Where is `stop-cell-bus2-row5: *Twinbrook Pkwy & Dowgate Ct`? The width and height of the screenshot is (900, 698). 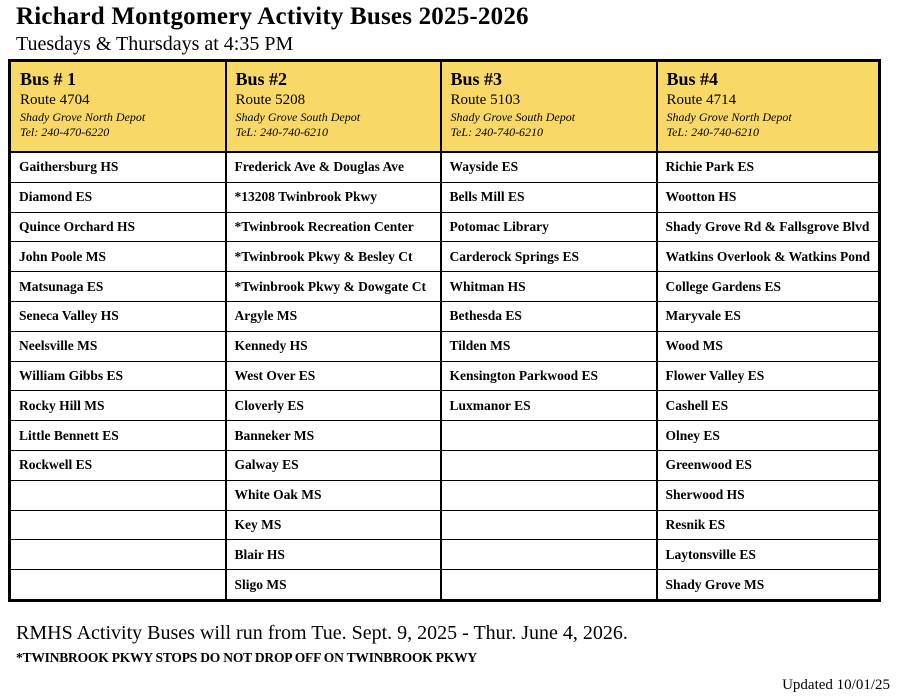 stop-cell-bus2-row5: *Twinbrook Pkwy & Dowgate Ct is located at coordinates (333, 286).